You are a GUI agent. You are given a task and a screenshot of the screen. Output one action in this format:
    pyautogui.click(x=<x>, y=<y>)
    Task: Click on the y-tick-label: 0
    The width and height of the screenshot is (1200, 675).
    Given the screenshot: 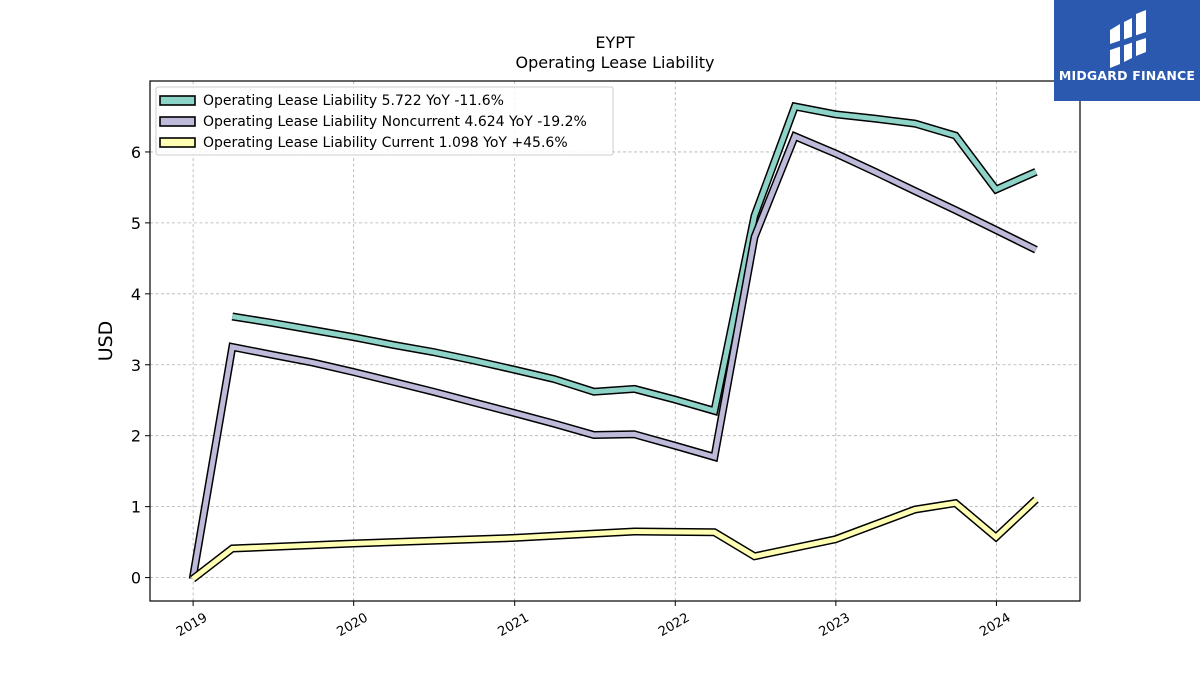 What is the action you would take?
    pyautogui.click(x=136, y=578)
    